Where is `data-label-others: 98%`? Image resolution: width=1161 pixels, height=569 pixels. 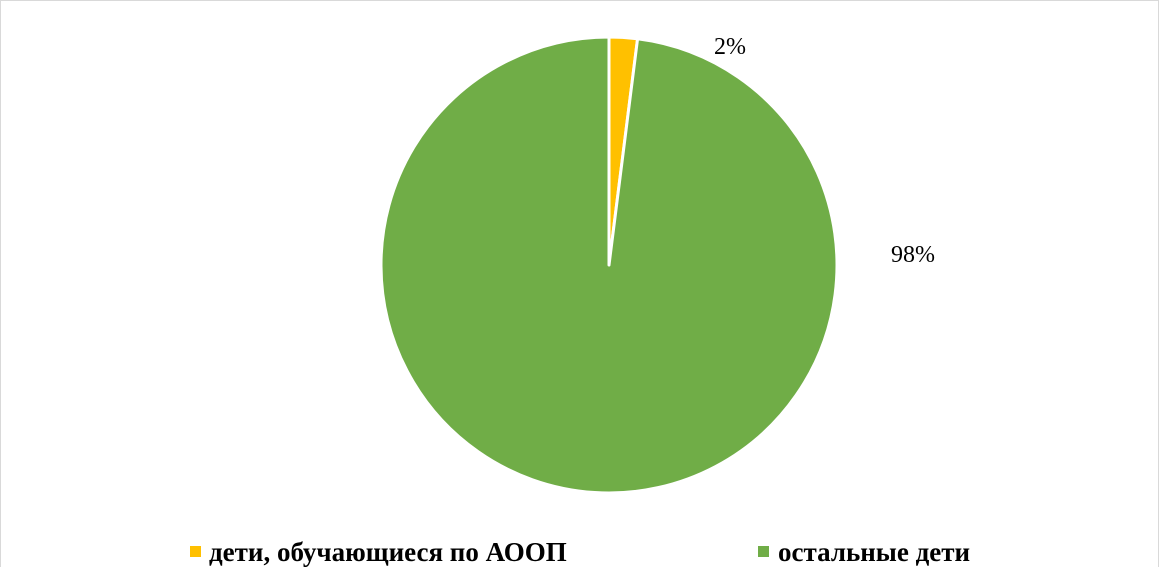 data-label-others: 98% is located at coordinates (913, 255).